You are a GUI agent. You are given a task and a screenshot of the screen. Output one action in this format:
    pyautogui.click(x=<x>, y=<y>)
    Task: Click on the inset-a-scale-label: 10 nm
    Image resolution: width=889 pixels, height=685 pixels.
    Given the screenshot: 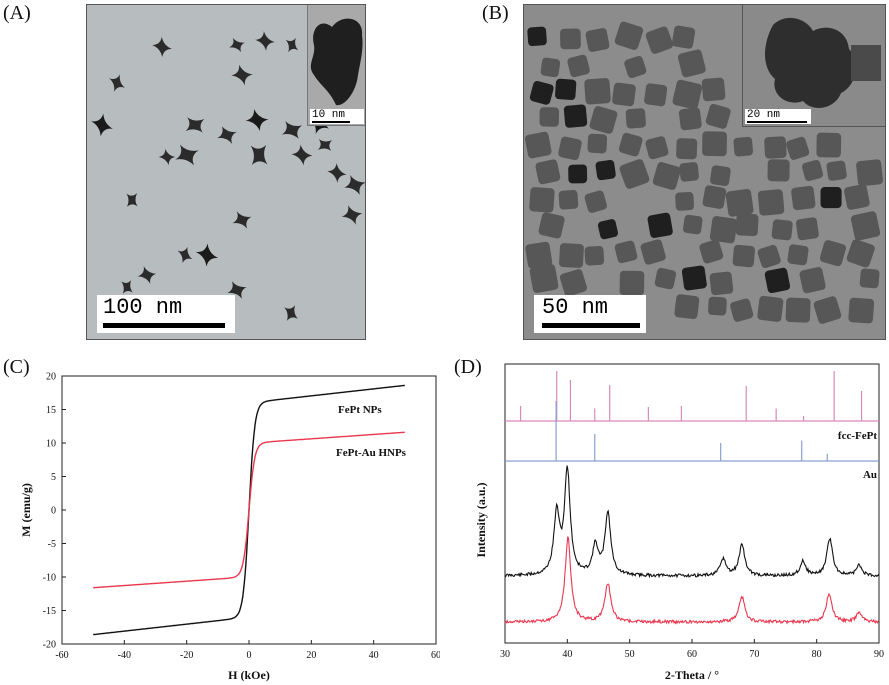 What is the action you would take?
    pyautogui.click(x=329, y=115)
    